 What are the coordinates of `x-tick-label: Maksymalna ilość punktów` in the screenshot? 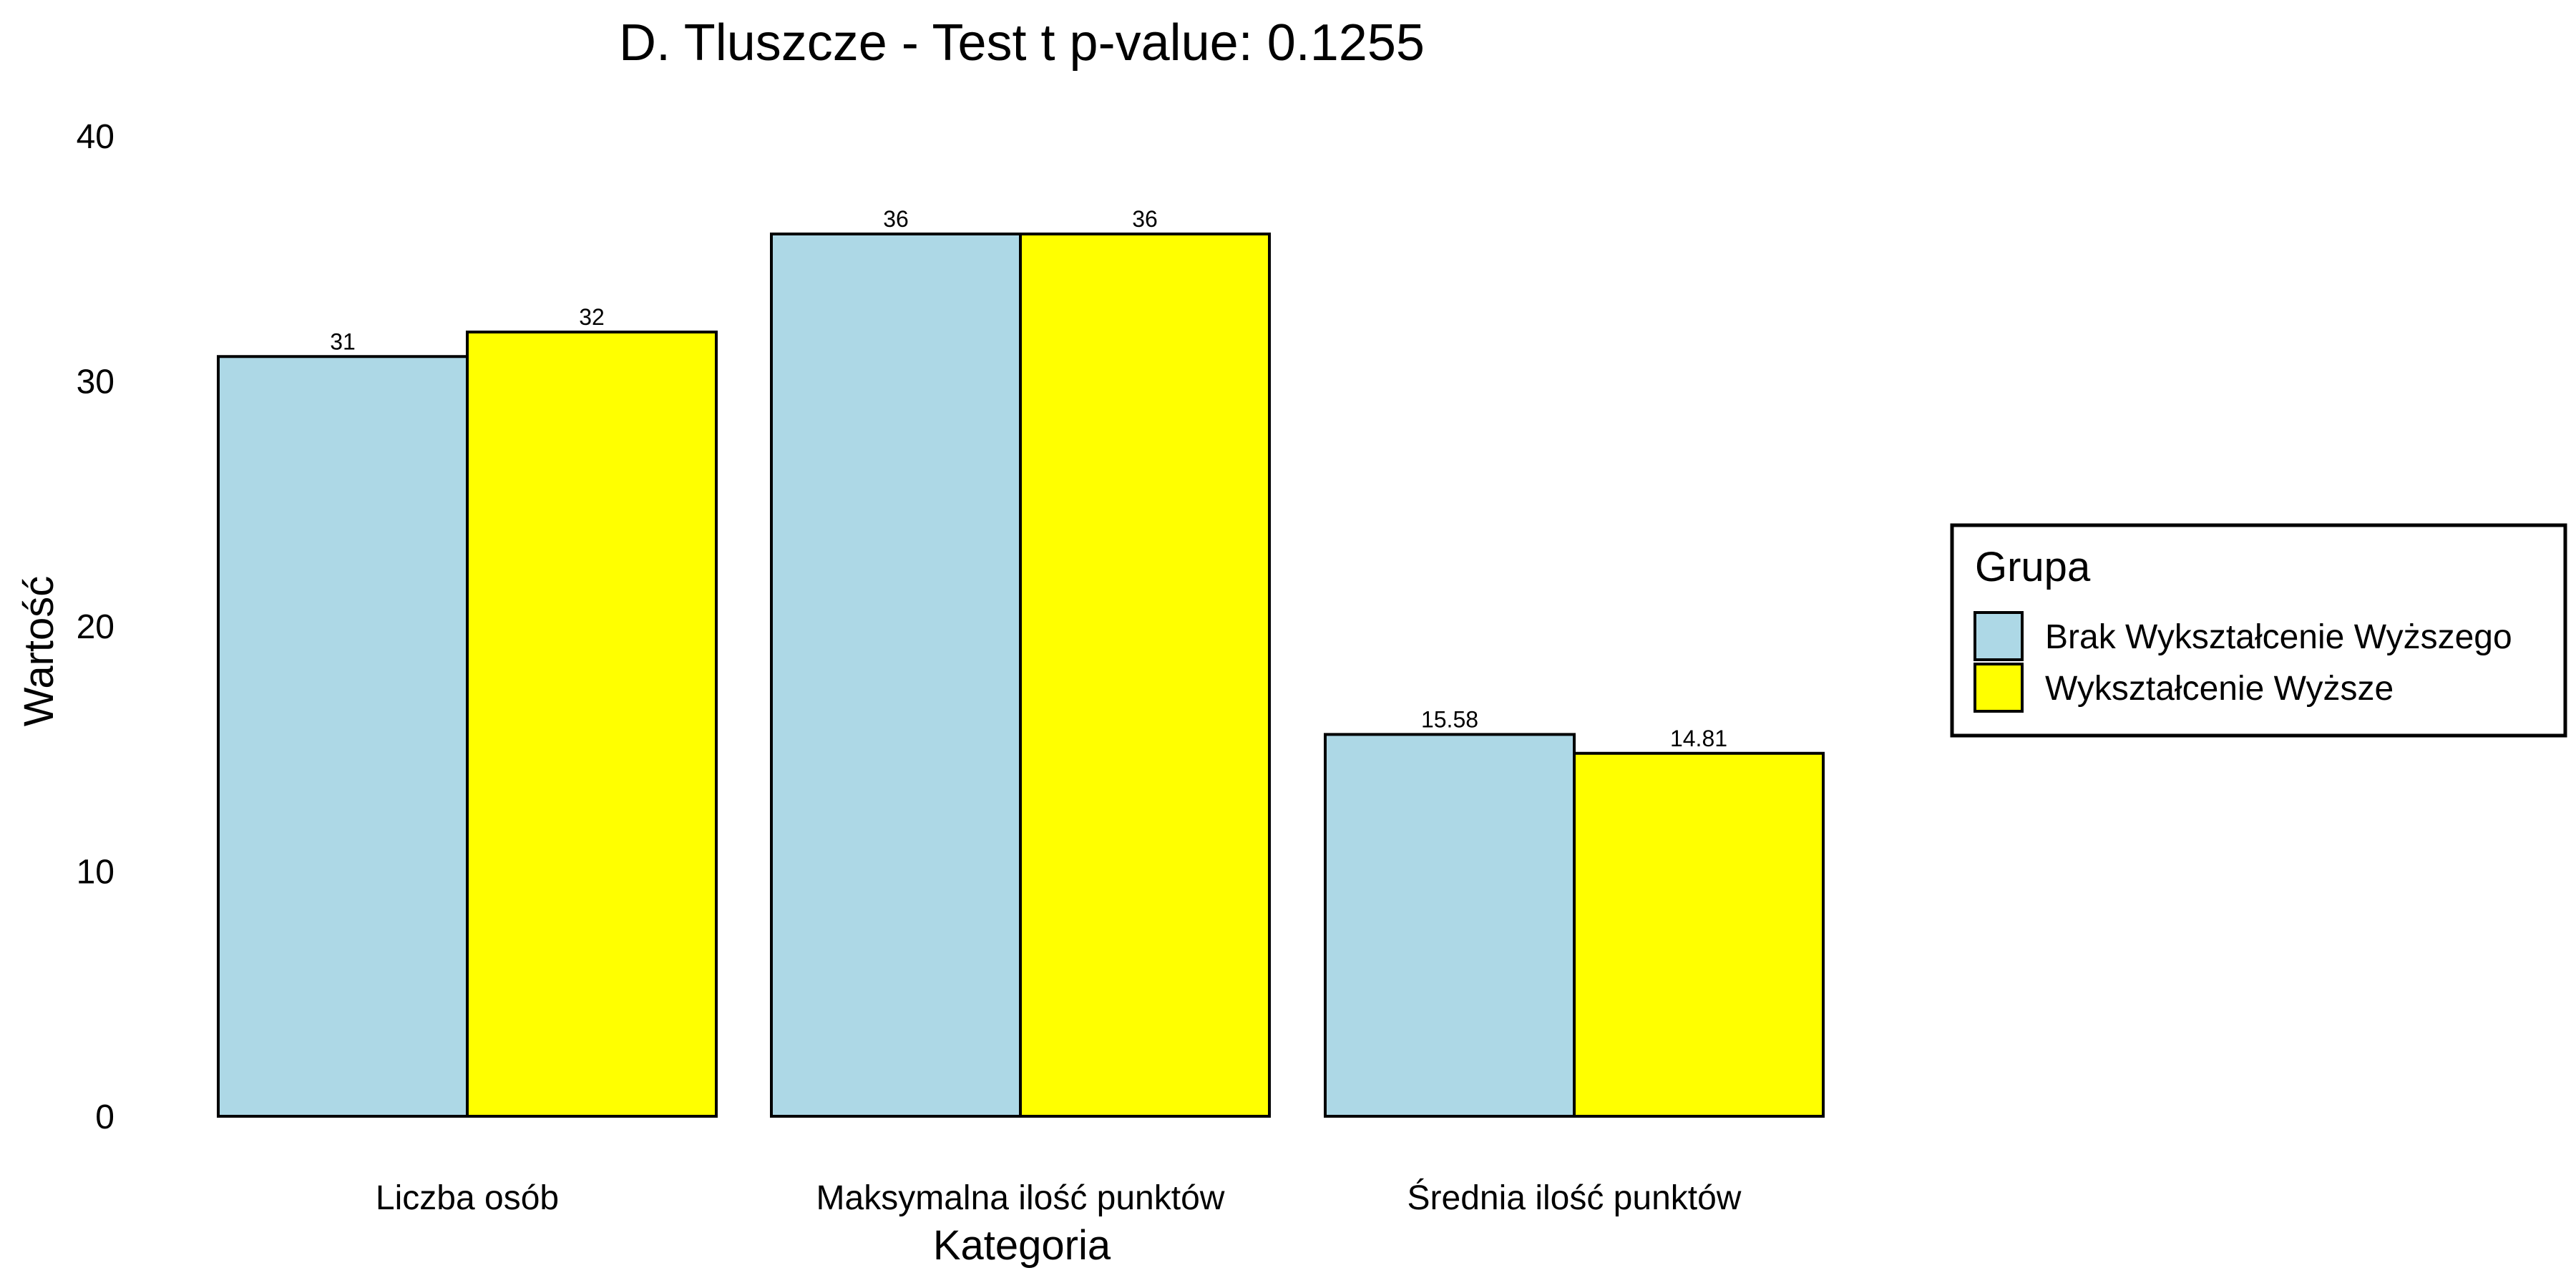 It's located at (1020, 1198).